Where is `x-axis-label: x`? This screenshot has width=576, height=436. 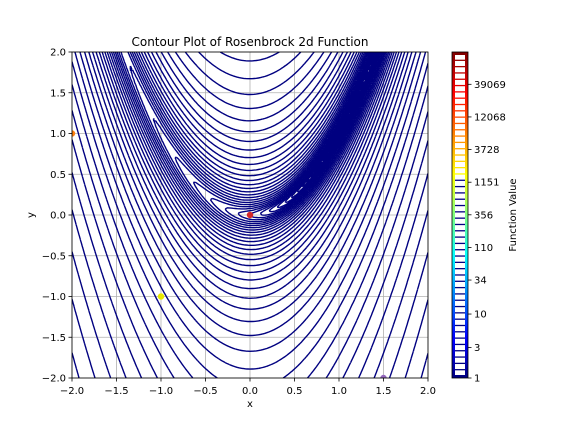
x-axis-label: x is located at coordinates (250, 404).